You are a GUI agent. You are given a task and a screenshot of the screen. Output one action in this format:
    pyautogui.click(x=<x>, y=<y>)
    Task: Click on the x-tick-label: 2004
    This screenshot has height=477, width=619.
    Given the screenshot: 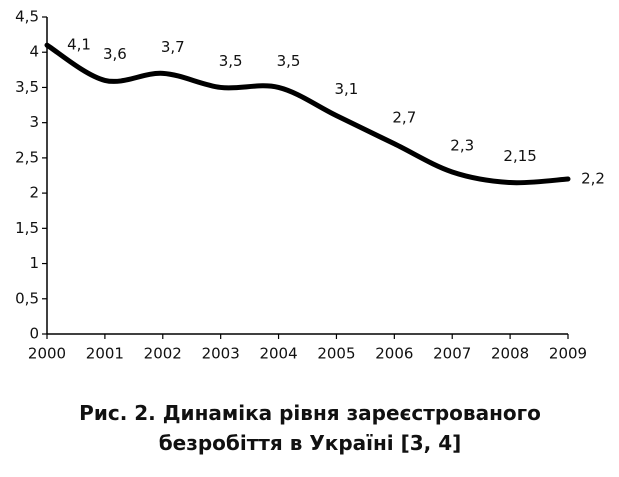 What is the action you would take?
    pyautogui.click(x=278, y=354)
    